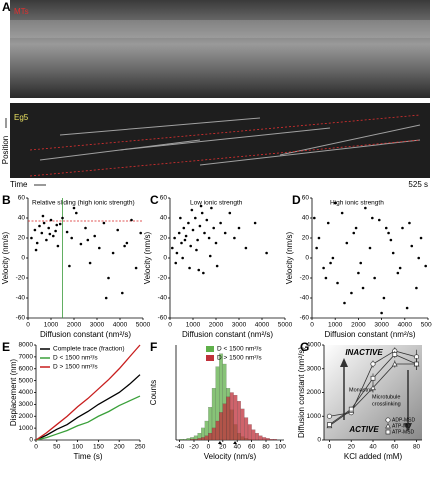  I want to click on y-tick-label: 40, so click(306, 218).